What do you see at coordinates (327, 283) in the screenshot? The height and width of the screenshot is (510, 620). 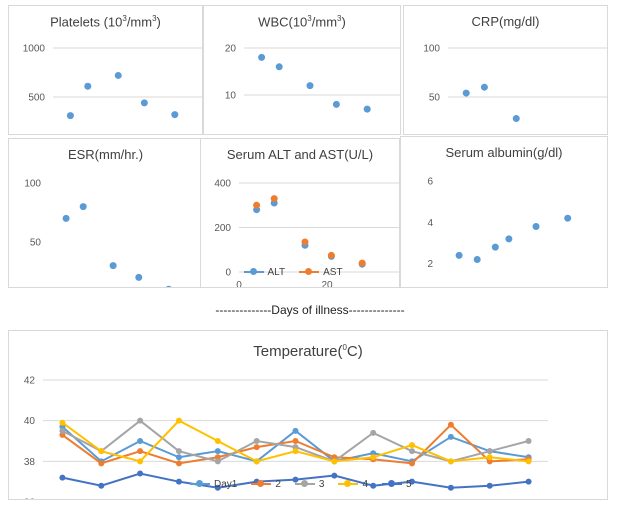 I see `x-tick-label: 20` at bounding box center [327, 283].